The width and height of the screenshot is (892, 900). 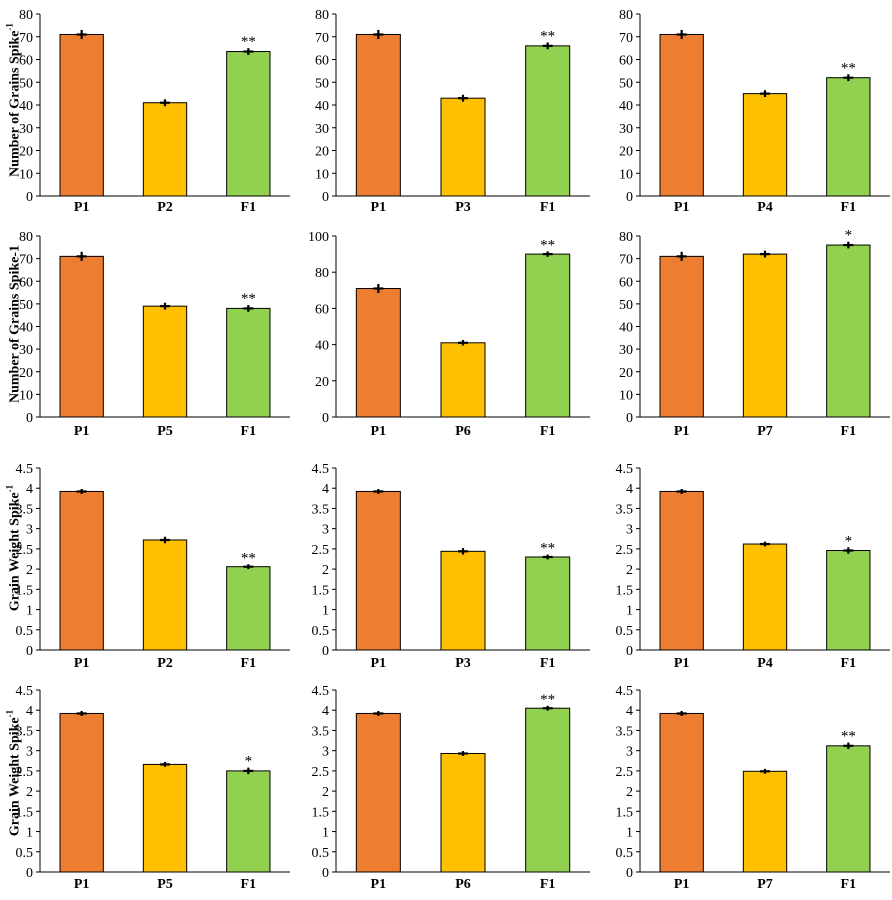 I want to click on y-tick-label: 100, so click(x=318, y=237).